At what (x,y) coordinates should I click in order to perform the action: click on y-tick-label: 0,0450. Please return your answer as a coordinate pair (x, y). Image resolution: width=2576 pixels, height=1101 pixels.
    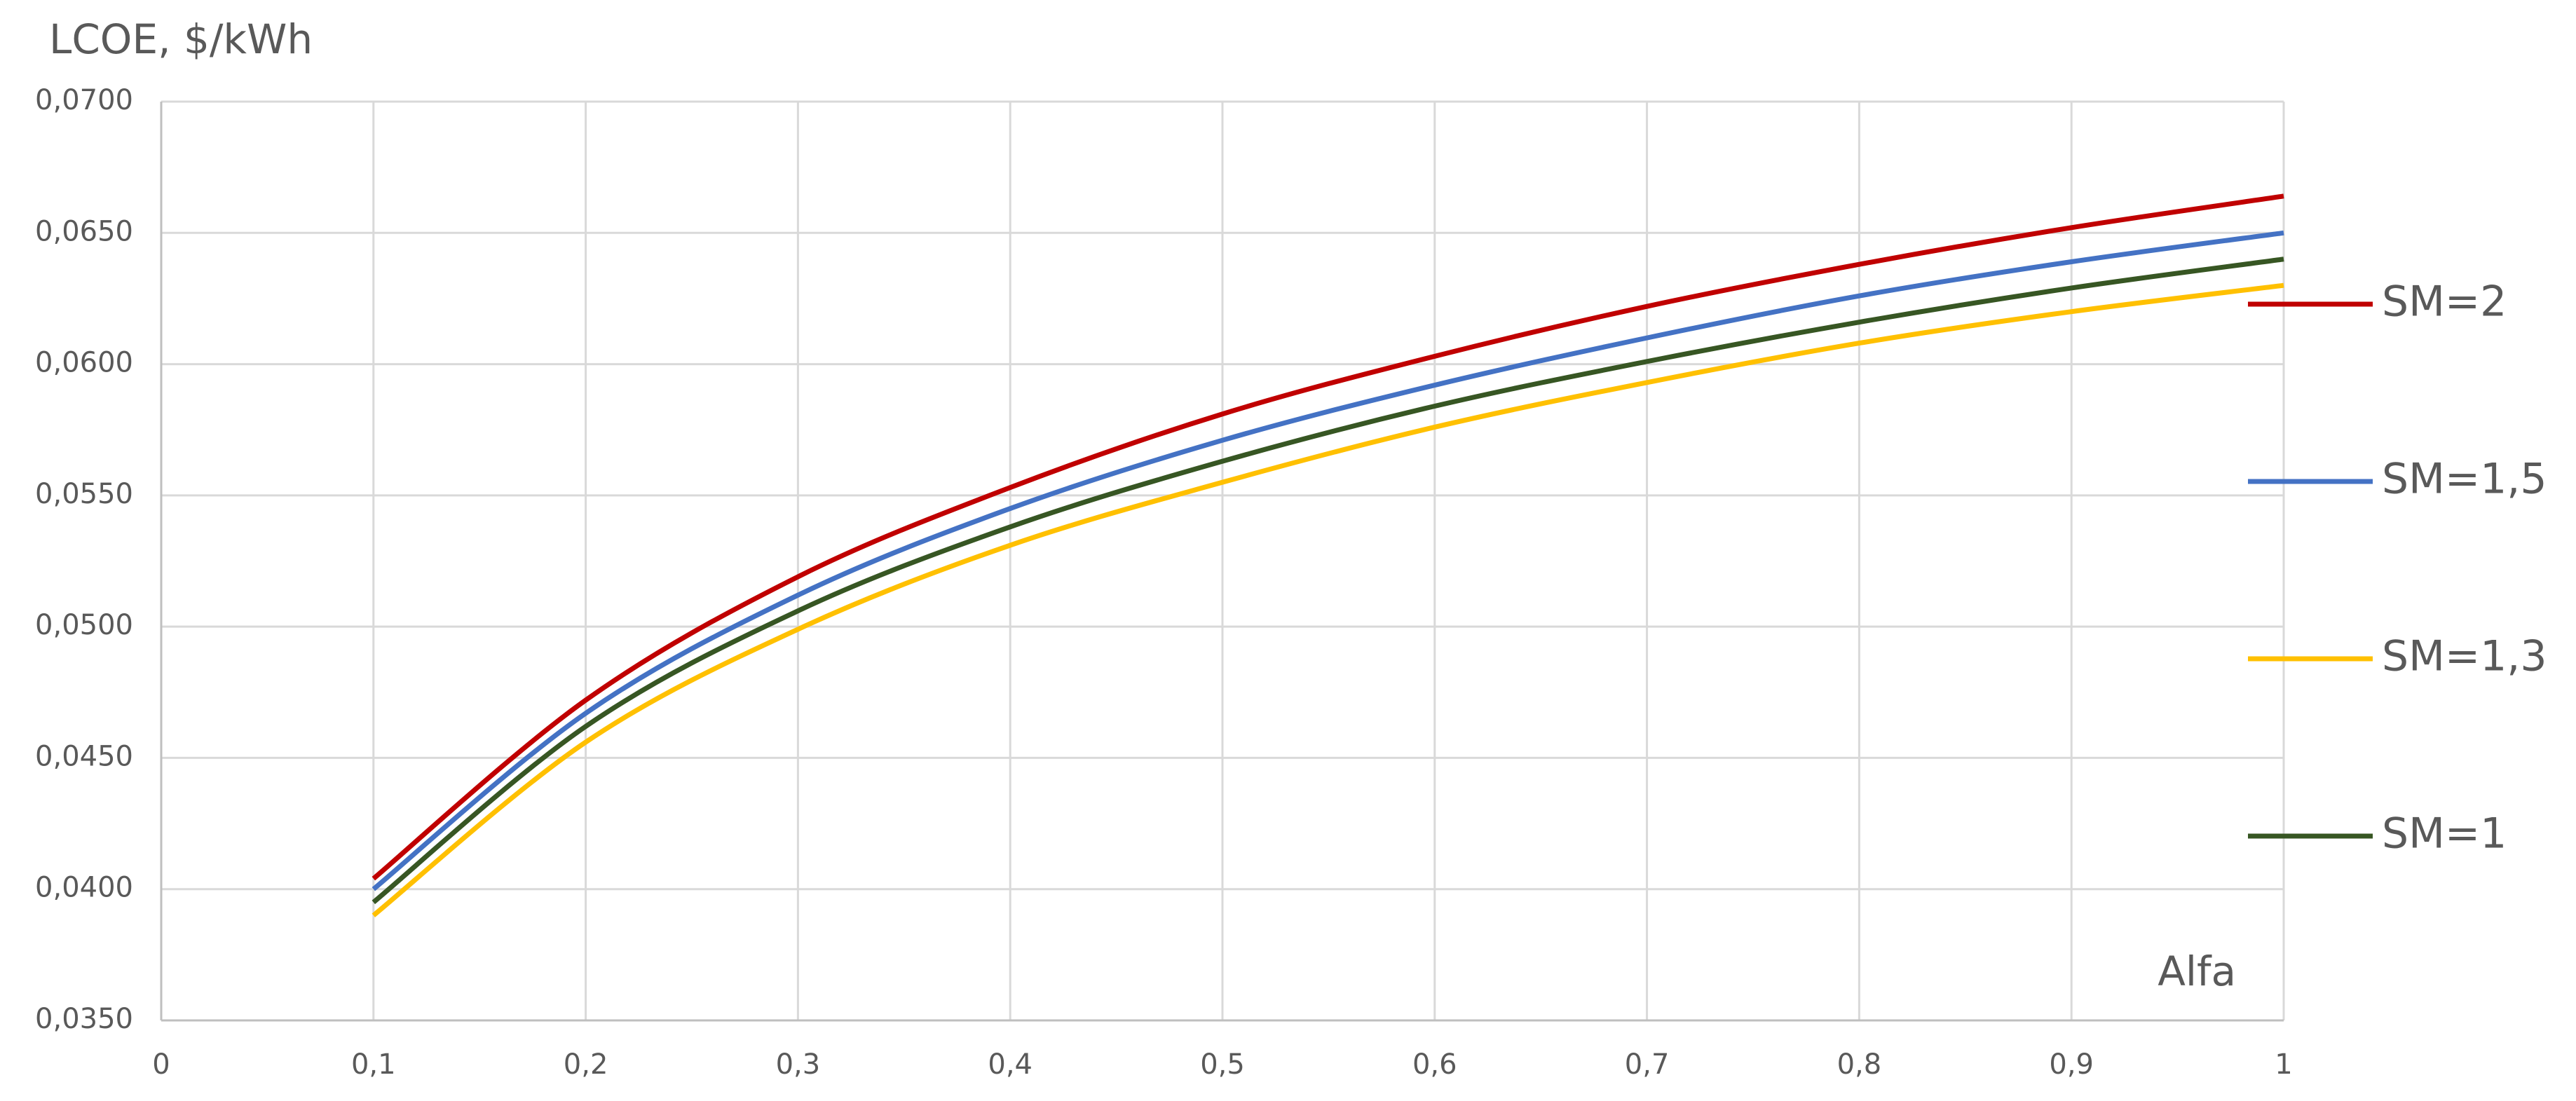
    Looking at the image, I should click on (84, 756).